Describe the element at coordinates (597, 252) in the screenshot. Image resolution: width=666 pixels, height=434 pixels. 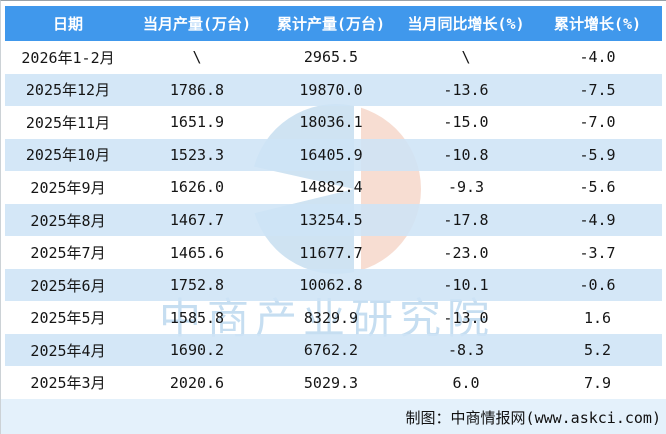
I see `value-cell: -3.7` at that location.